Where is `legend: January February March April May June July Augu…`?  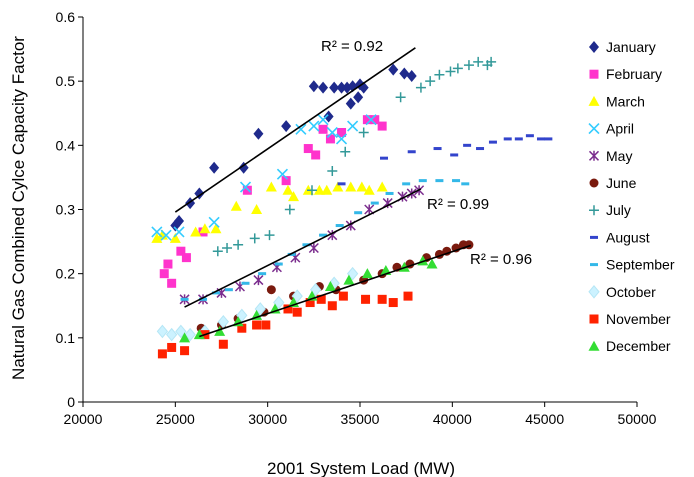
legend: January February March April May June July Augu… is located at coordinates (631, 196).